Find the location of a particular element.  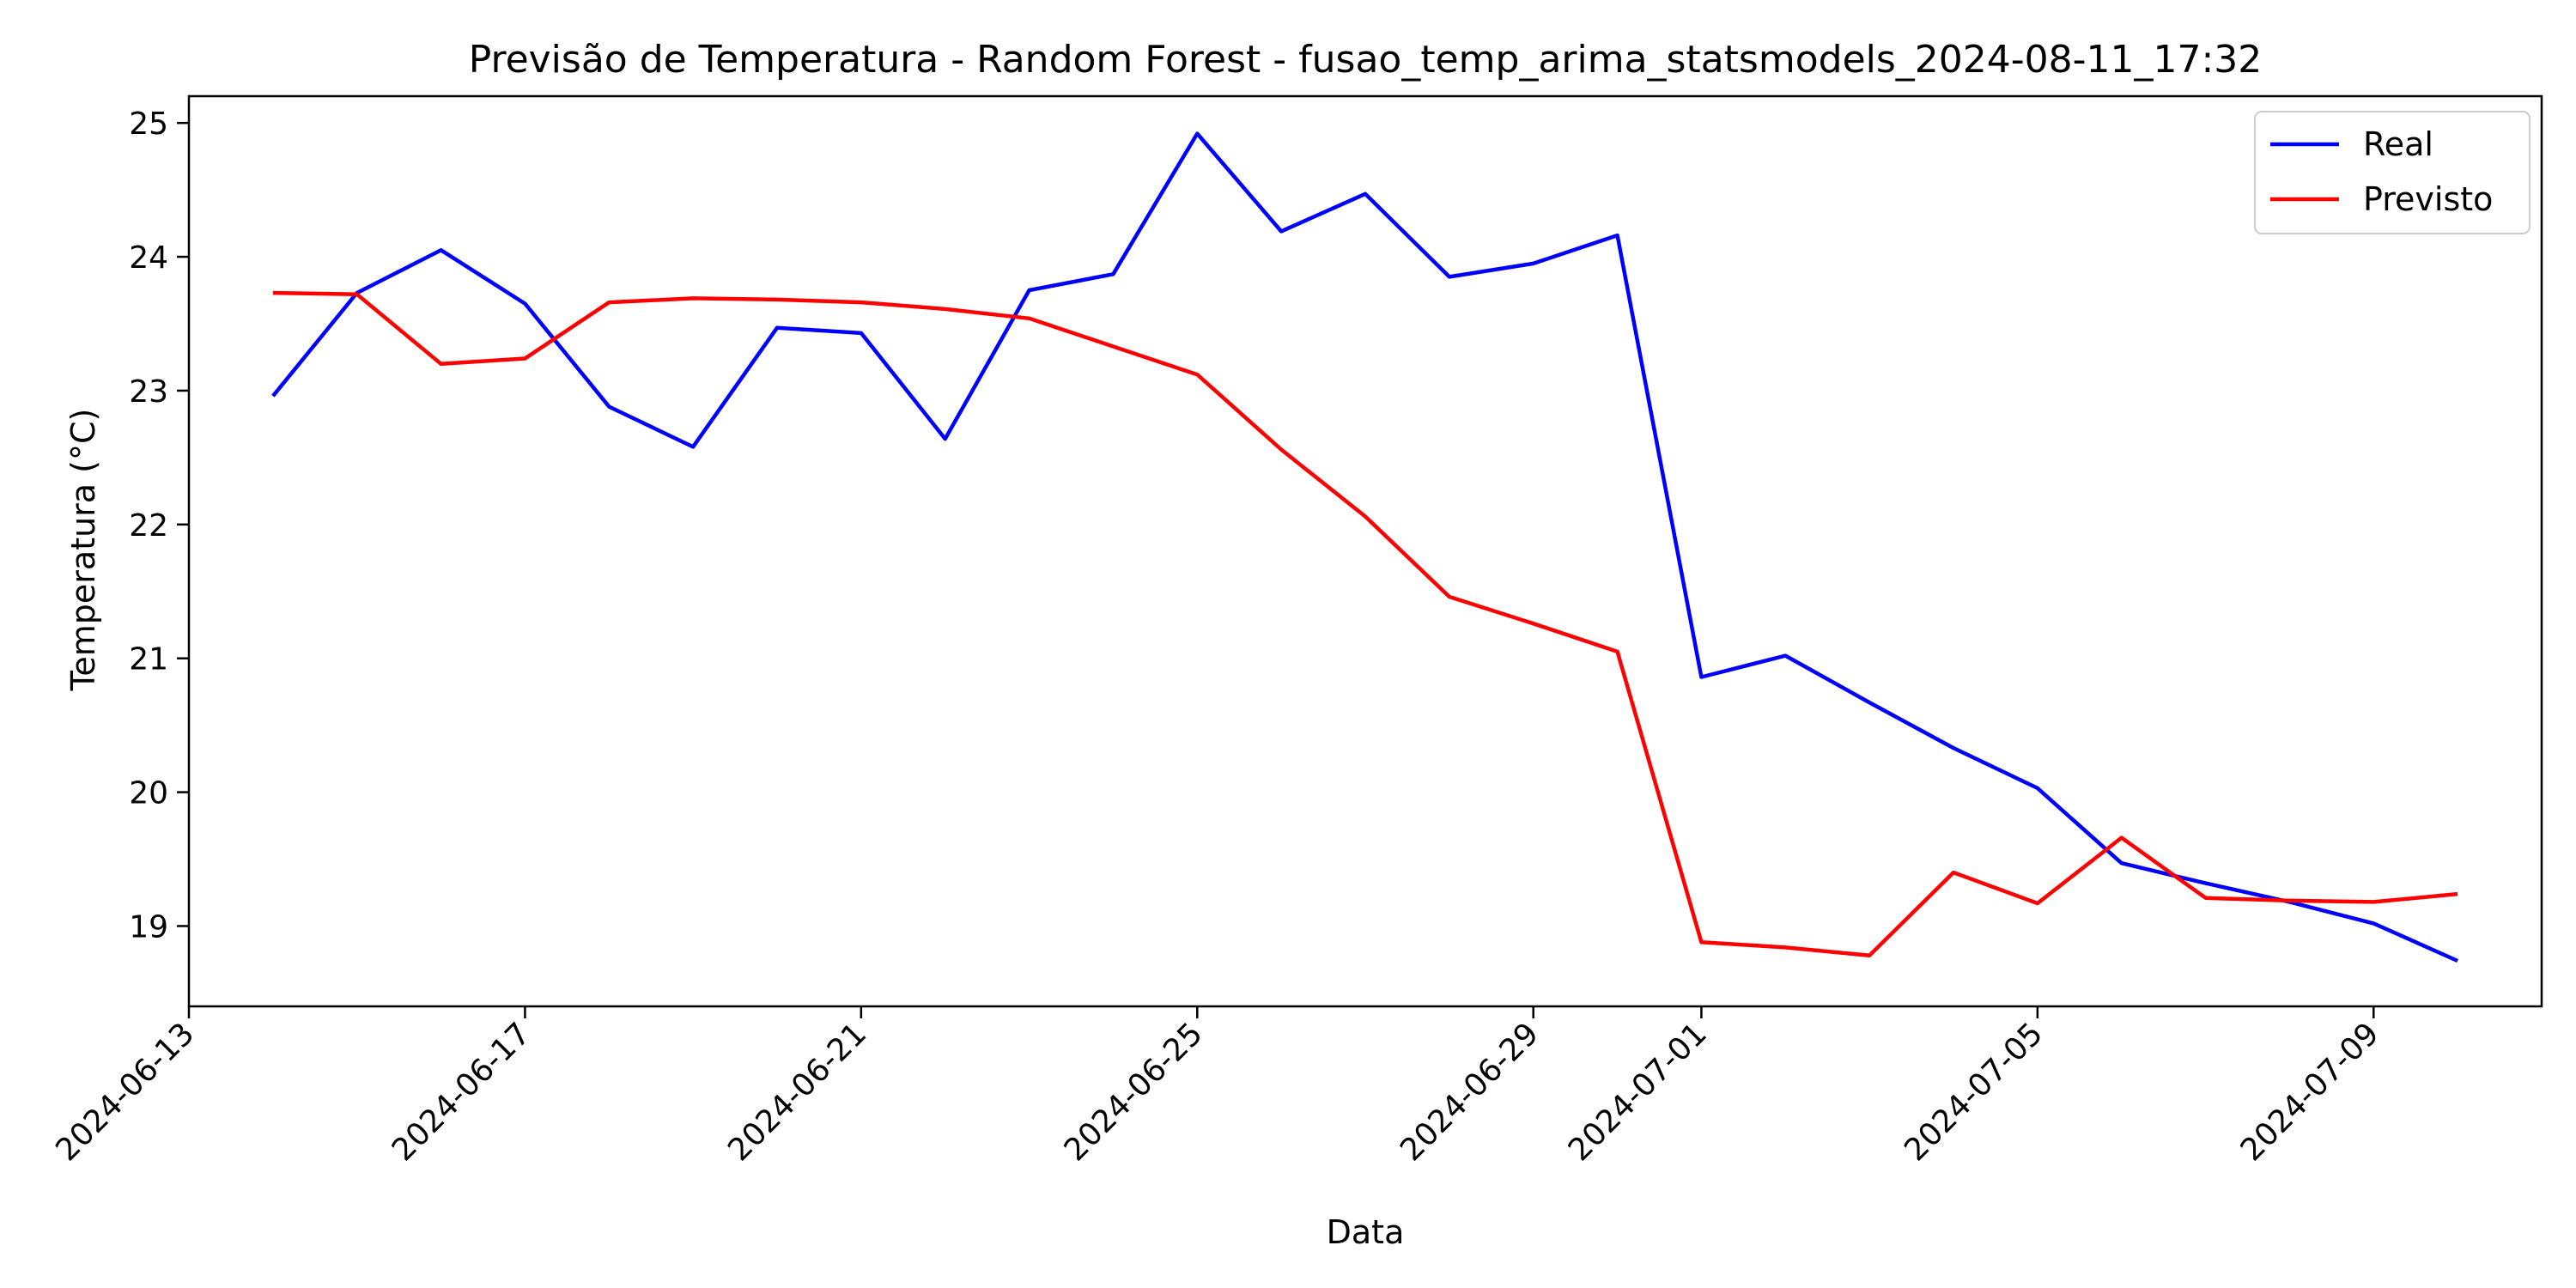

x-tick-label: 2024-07-05 is located at coordinates (1974, 1092).